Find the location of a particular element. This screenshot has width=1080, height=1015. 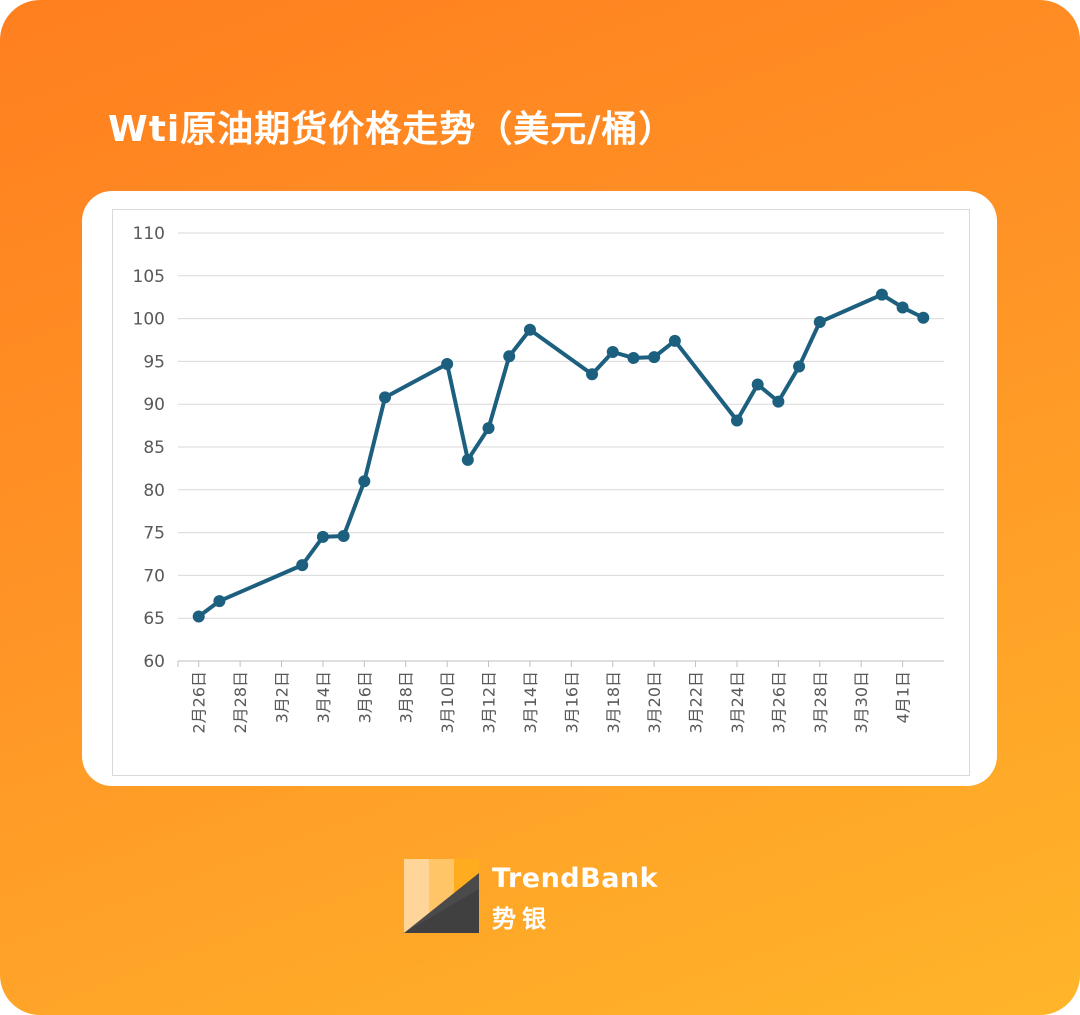

y-tick-label: 105 is located at coordinates (149, 277).